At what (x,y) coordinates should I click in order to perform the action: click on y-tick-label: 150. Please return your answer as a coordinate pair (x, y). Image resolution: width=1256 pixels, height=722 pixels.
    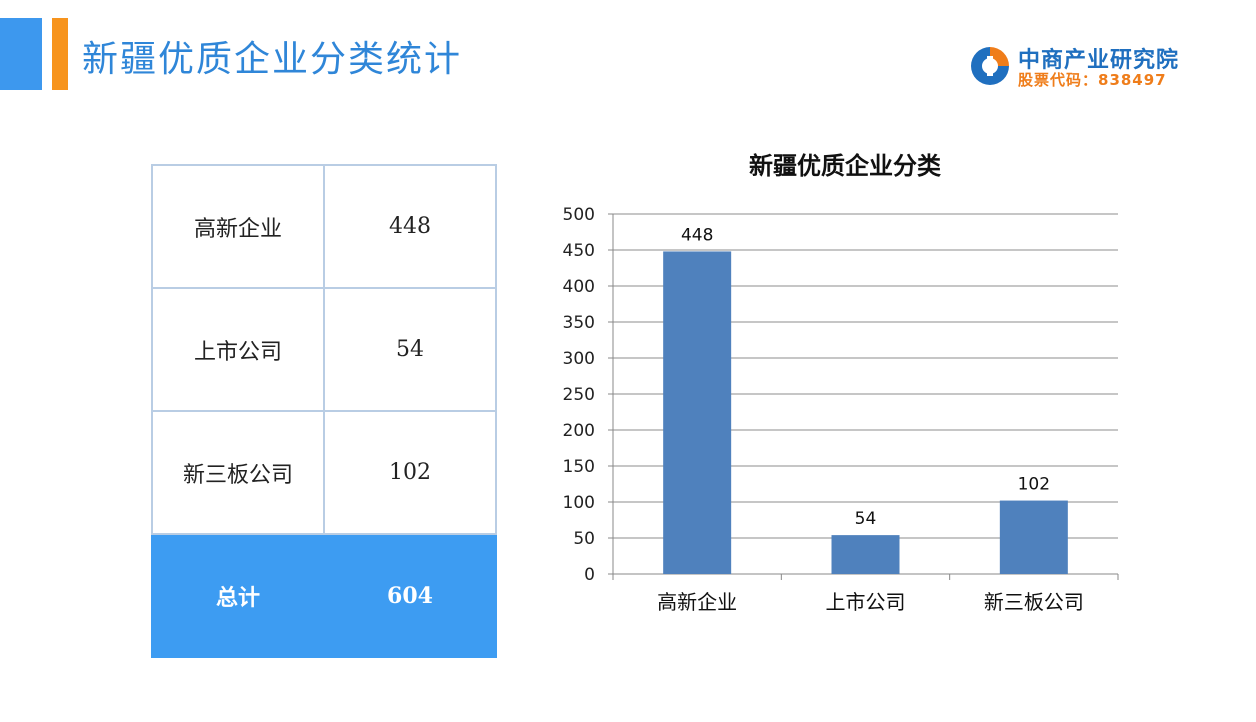
    Looking at the image, I should click on (579, 467).